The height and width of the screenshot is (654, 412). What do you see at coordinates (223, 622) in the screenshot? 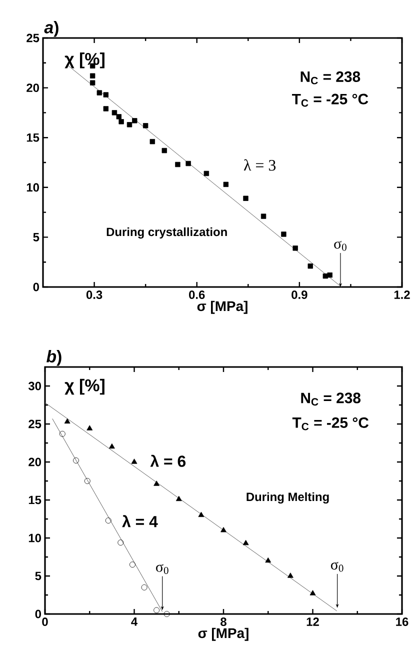
I see `x-tick-label: 8` at bounding box center [223, 622].